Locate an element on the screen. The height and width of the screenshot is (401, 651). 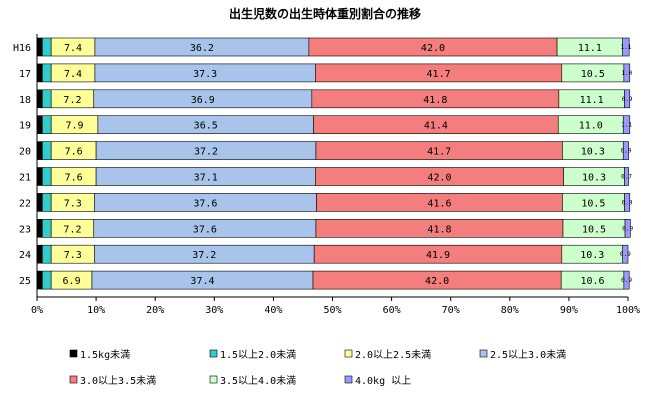
data-label: 0.7 is located at coordinates (626, 177).